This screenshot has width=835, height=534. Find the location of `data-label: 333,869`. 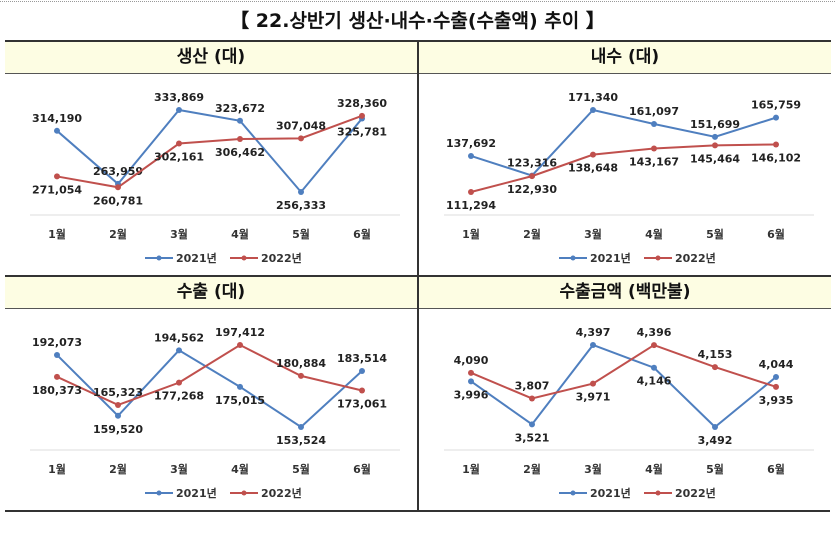

data-label: 333,869 is located at coordinates (179, 97).